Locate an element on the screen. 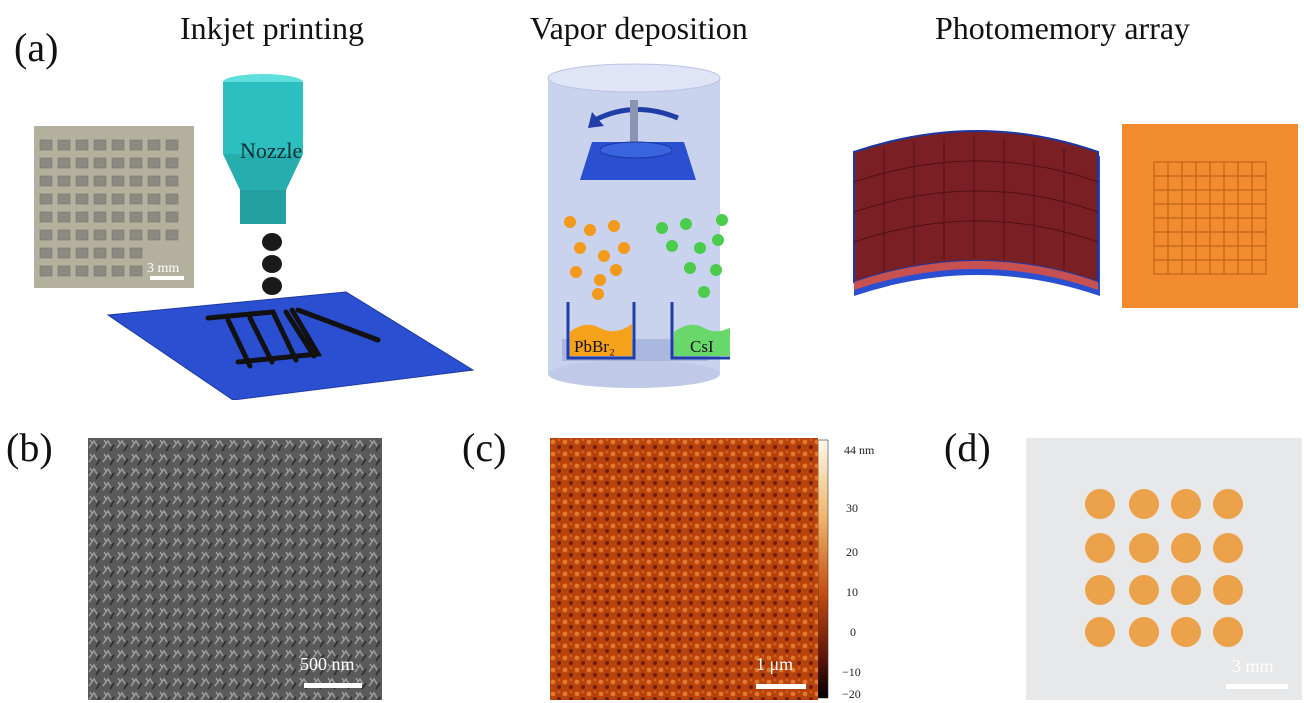 This screenshot has width=1304, height=703. substrate-holder-shaft is located at coordinates (634, 123).